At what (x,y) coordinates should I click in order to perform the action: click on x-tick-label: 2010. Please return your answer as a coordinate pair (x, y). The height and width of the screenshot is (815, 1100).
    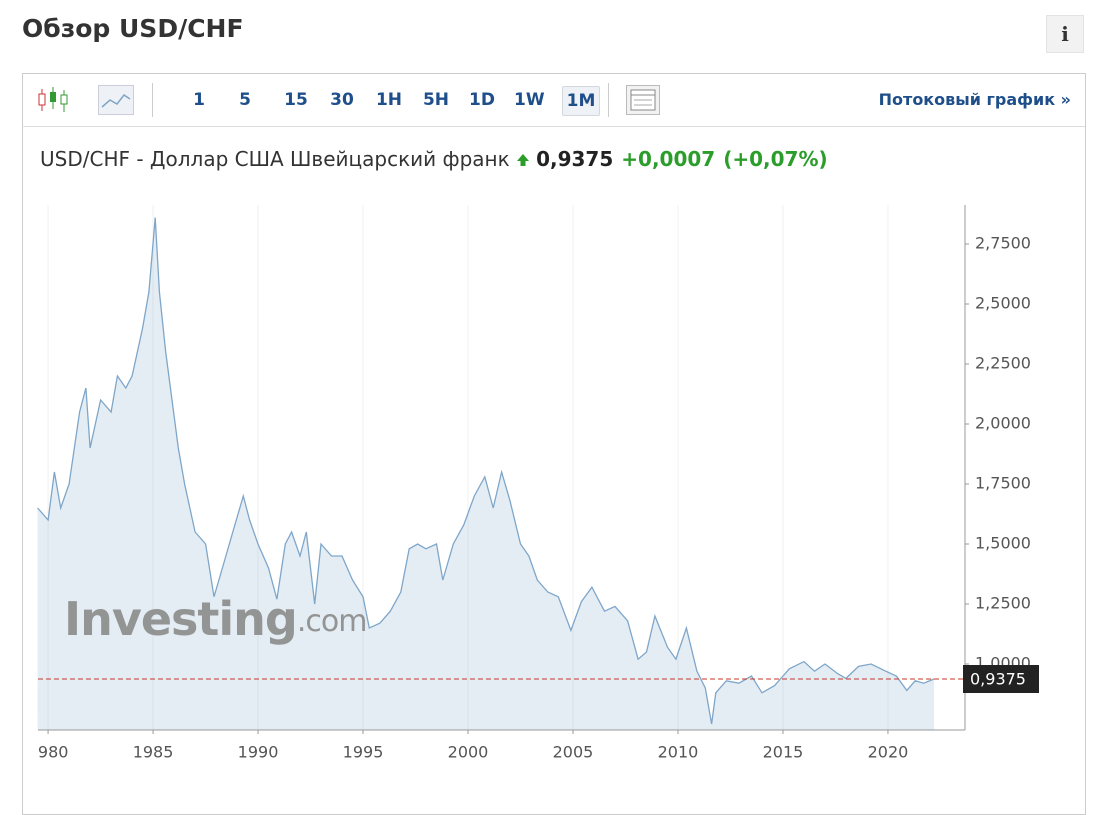
    Looking at the image, I should click on (678, 752).